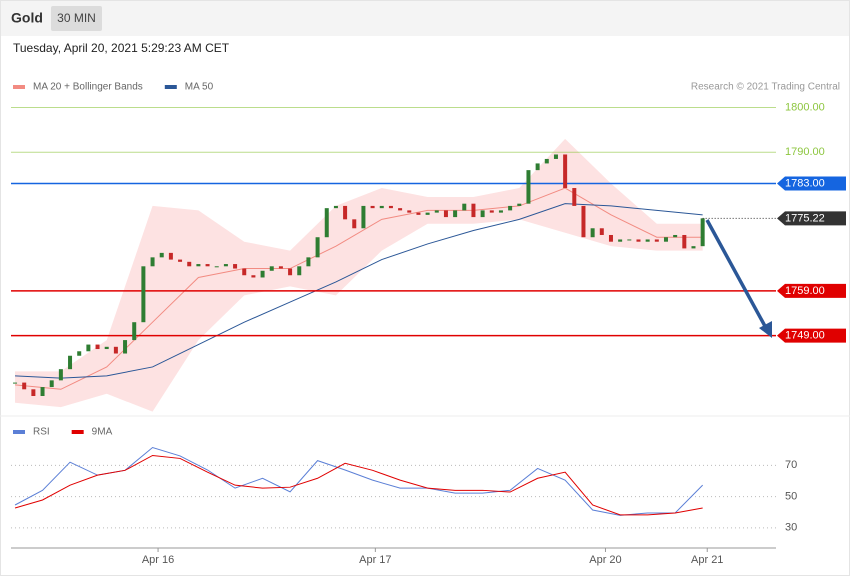 This screenshot has height=581, width=850. What do you see at coordinates (805, 107) in the screenshot?
I see `level-label: 1800.00` at bounding box center [805, 107].